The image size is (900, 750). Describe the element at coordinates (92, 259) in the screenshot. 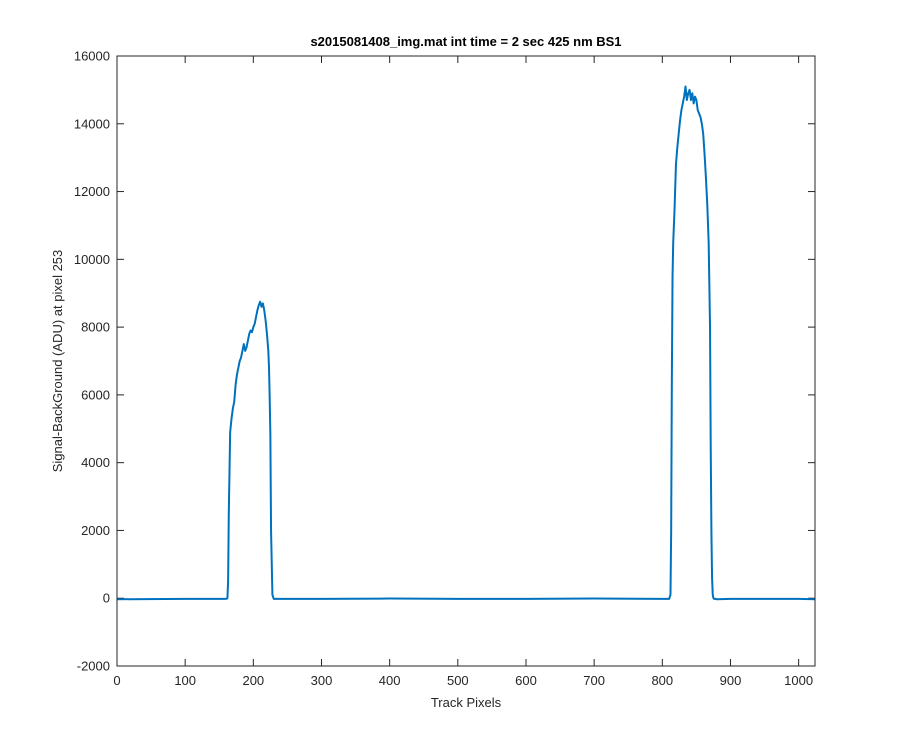

I see `y-tick-label: 10000` at that location.